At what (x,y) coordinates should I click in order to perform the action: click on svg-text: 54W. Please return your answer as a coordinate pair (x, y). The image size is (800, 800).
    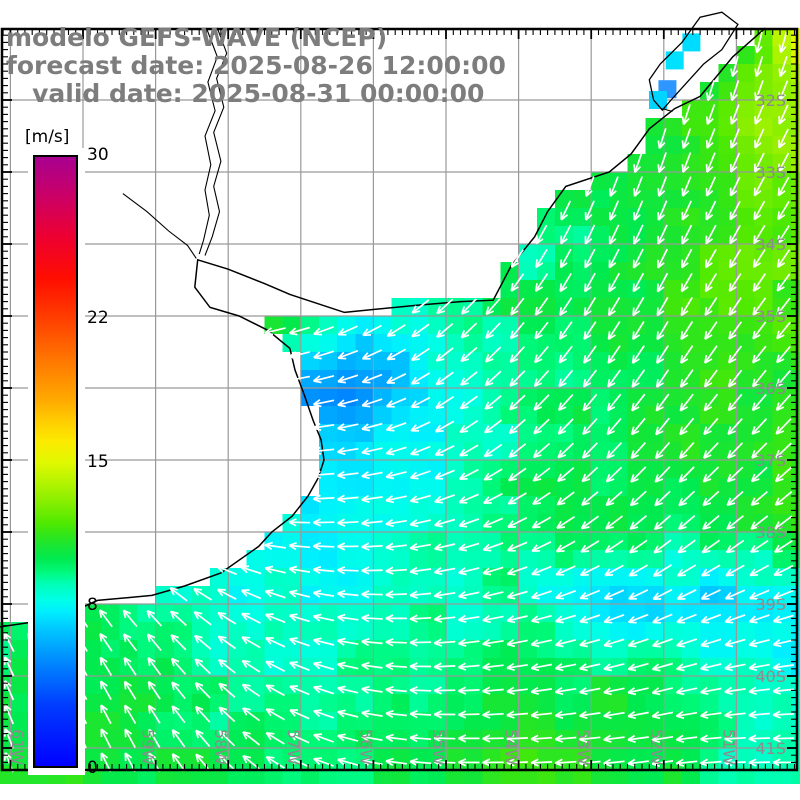
    Looking at the image, I should click on (511, 747).